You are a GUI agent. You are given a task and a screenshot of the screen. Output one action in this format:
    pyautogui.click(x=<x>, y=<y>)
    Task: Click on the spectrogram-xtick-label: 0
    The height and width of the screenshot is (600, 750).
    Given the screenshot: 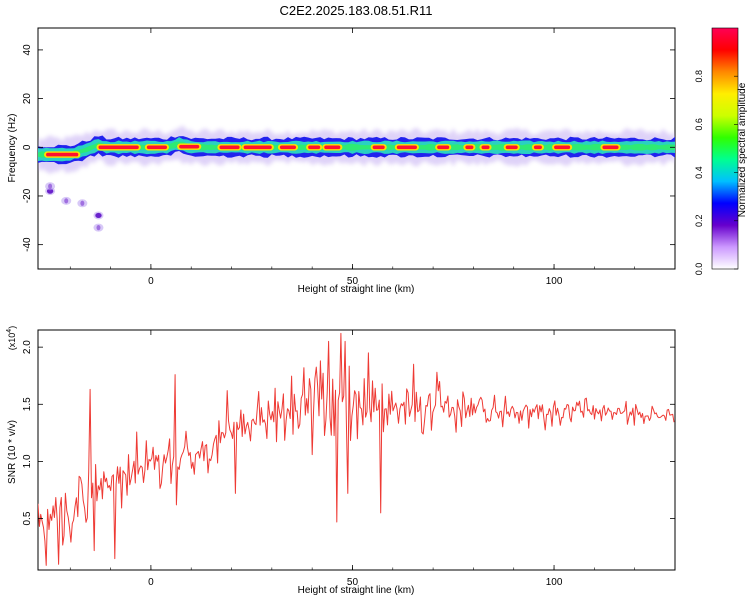 What is the action you would take?
    pyautogui.click(x=151, y=281)
    